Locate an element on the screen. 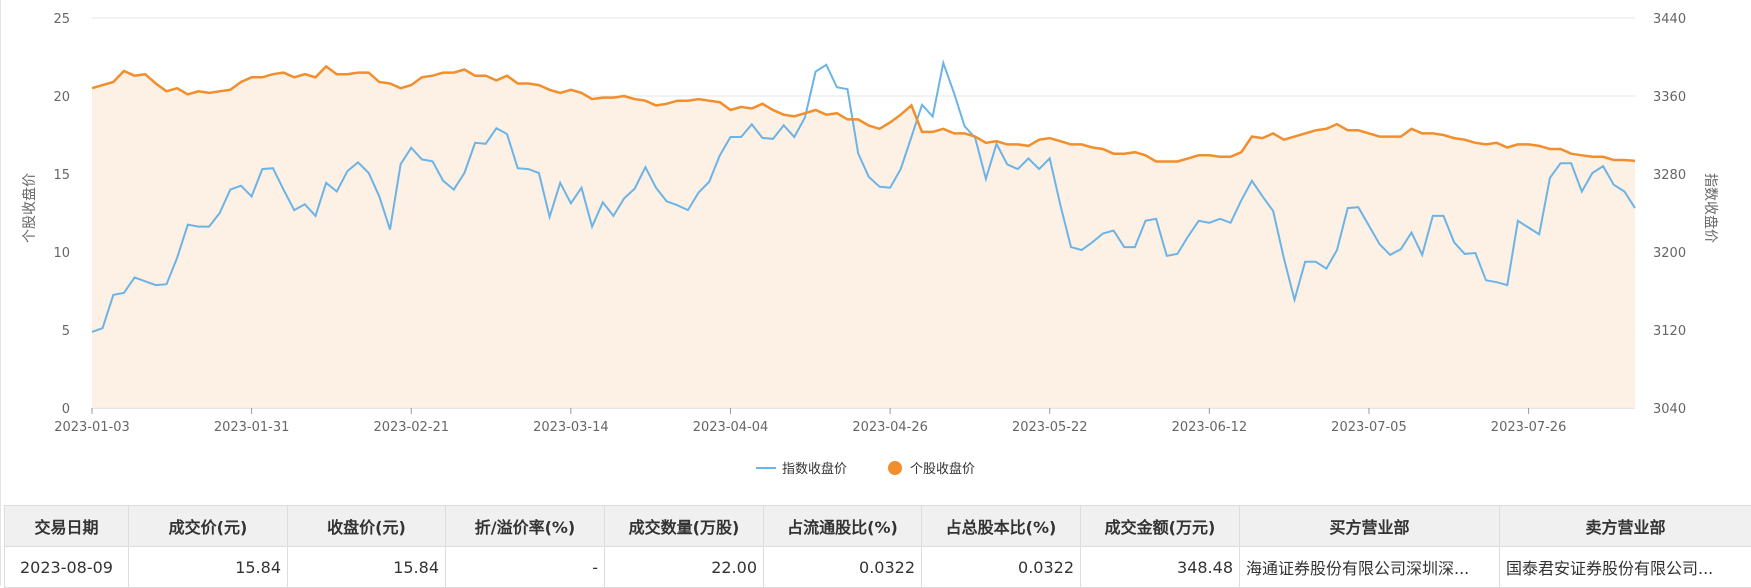 Image resolution: width=1751 pixels, height=588 pixels. right-tick-label: 3360 is located at coordinates (1669, 97).